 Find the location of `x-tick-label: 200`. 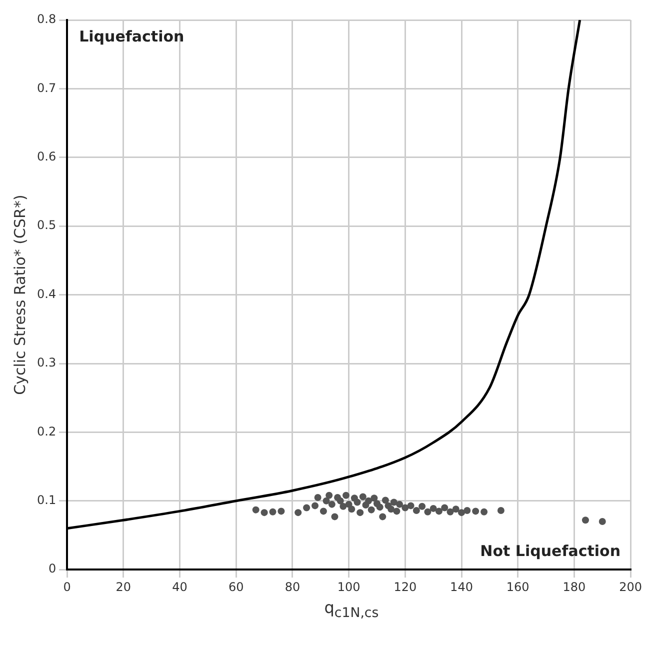

x-tick-label: 200 is located at coordinates (630, 587).